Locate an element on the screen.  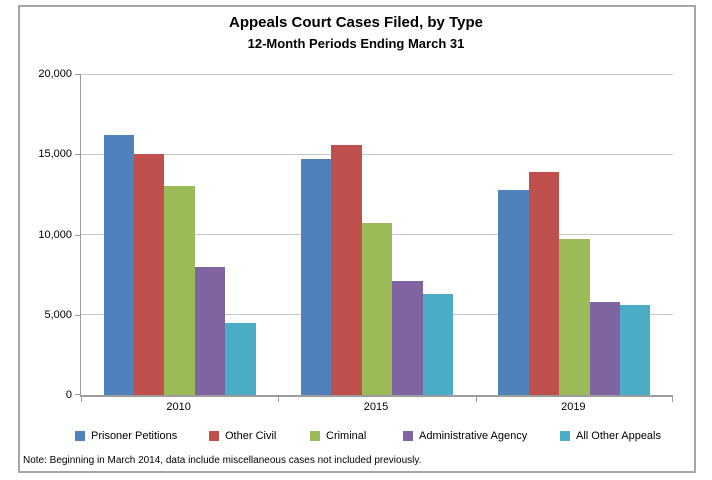
bar-prisoner-petitions-2015 is located at coordinates (316, 277).